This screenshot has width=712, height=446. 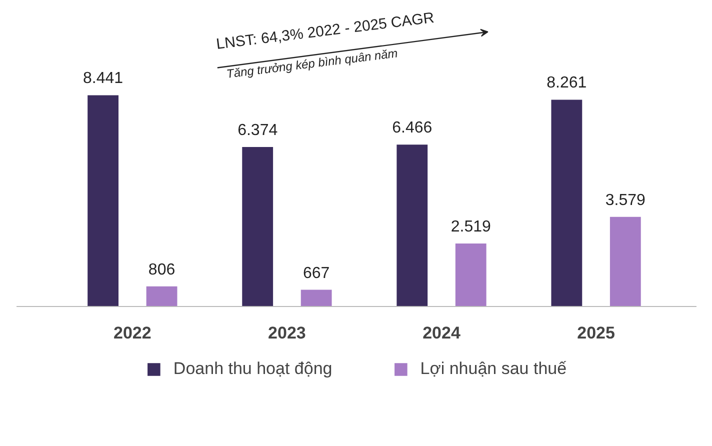 I want to click on data-label: 6.374, so click(x=258, y=130).